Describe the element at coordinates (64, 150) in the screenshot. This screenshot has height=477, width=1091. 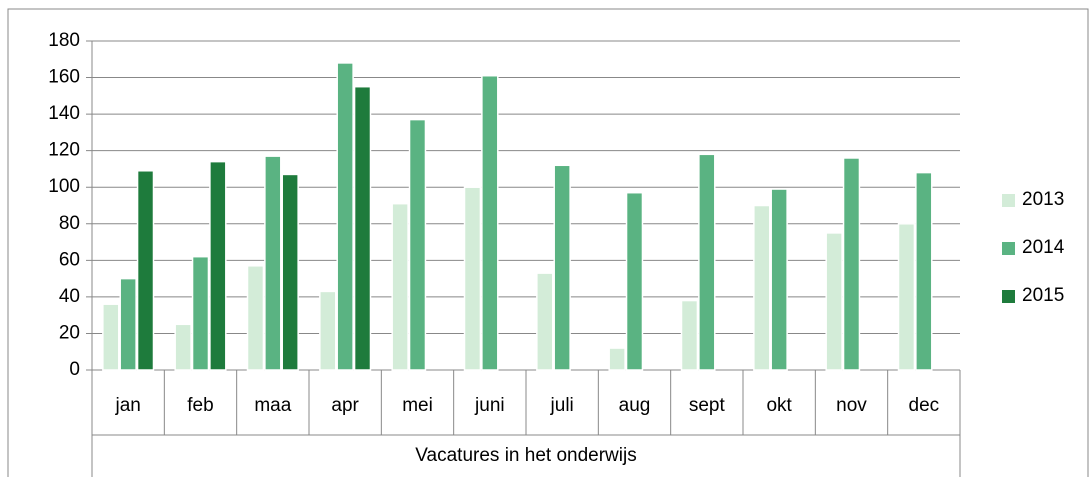
I see `y-tick-label: 120` at that location.